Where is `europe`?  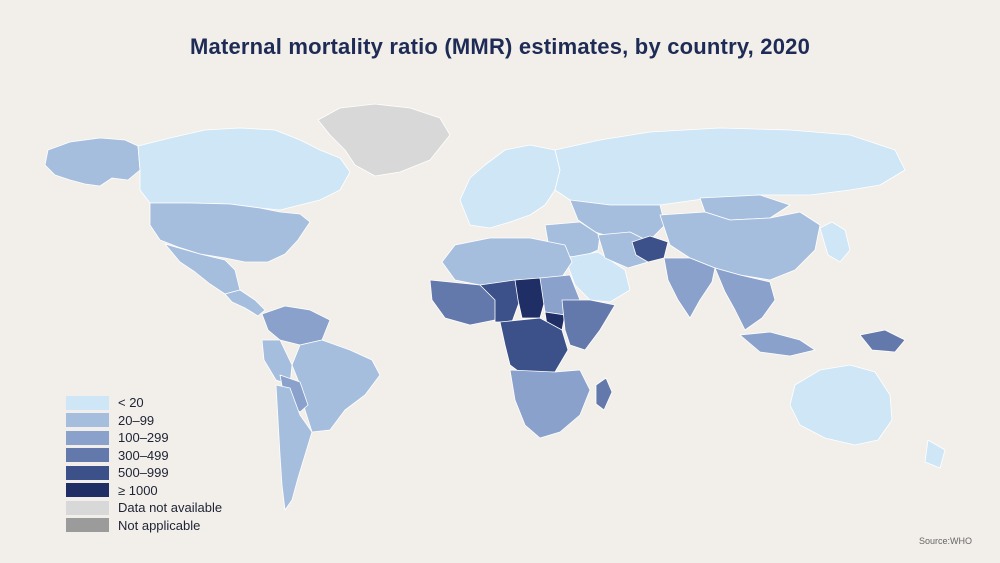
europe is located at coordinates (510, 186).